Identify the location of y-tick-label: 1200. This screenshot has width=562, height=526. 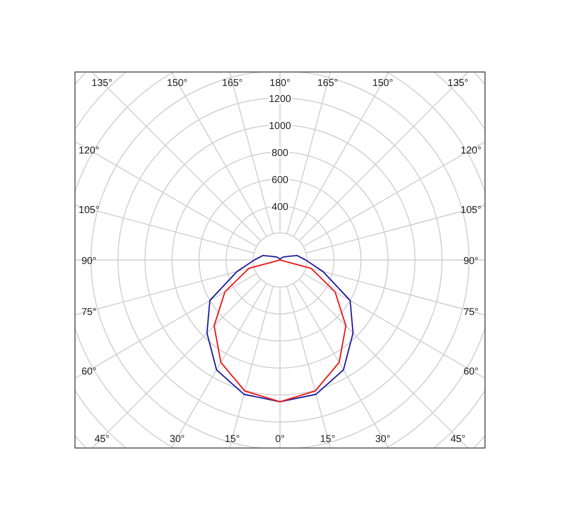
(280, 99).